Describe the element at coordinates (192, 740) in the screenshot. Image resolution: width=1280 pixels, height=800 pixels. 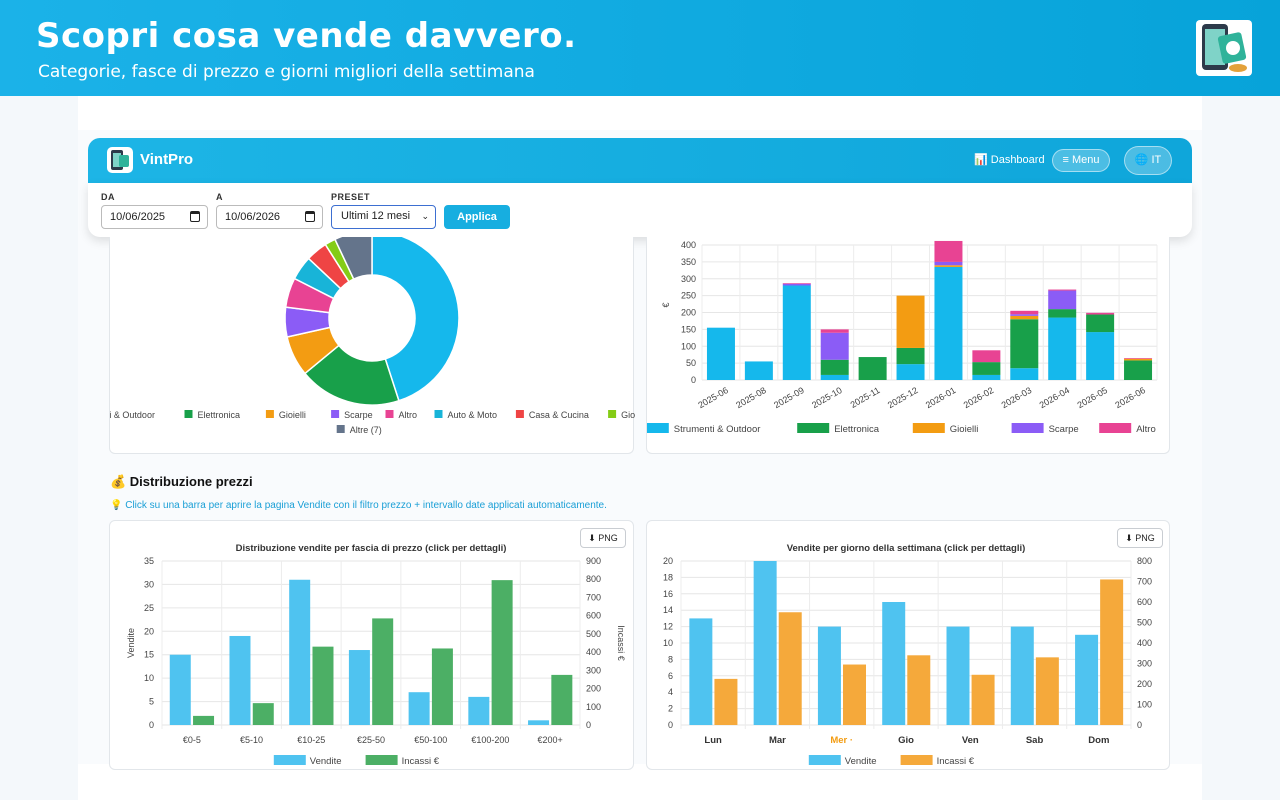
I see `x-tick-label: €0-5` at that location.